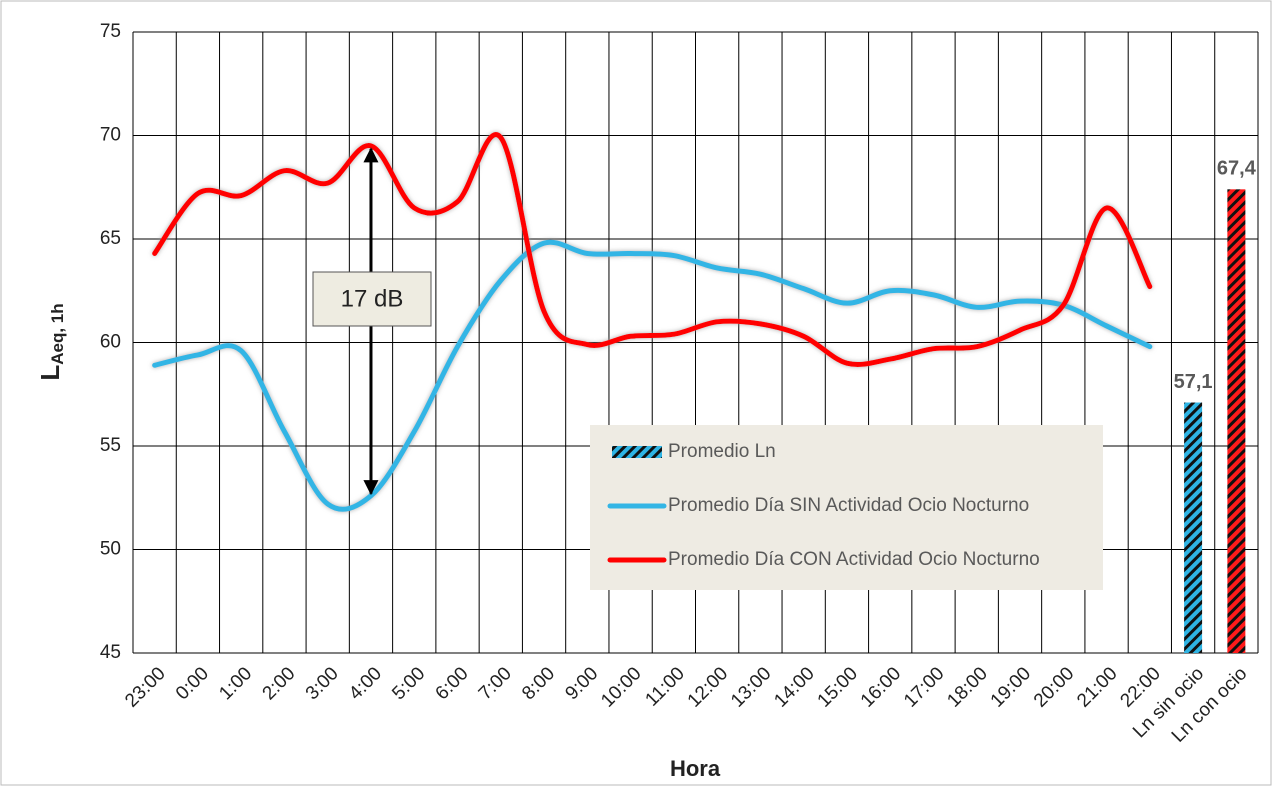 The image size is (1280, 787). What do you see at coordinates (621, 687) in the screenshot?
I see `x-tick-label: 10:00` at bounding box center [621, 687].